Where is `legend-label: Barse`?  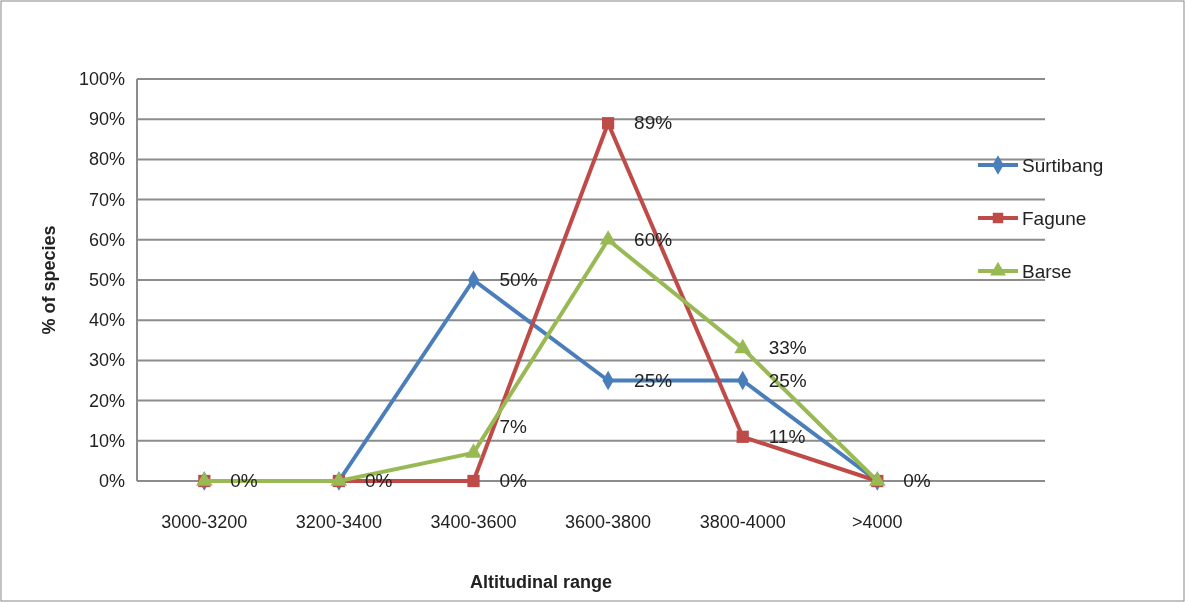
legend-label: Barse is located at coordinates (1047, 271).